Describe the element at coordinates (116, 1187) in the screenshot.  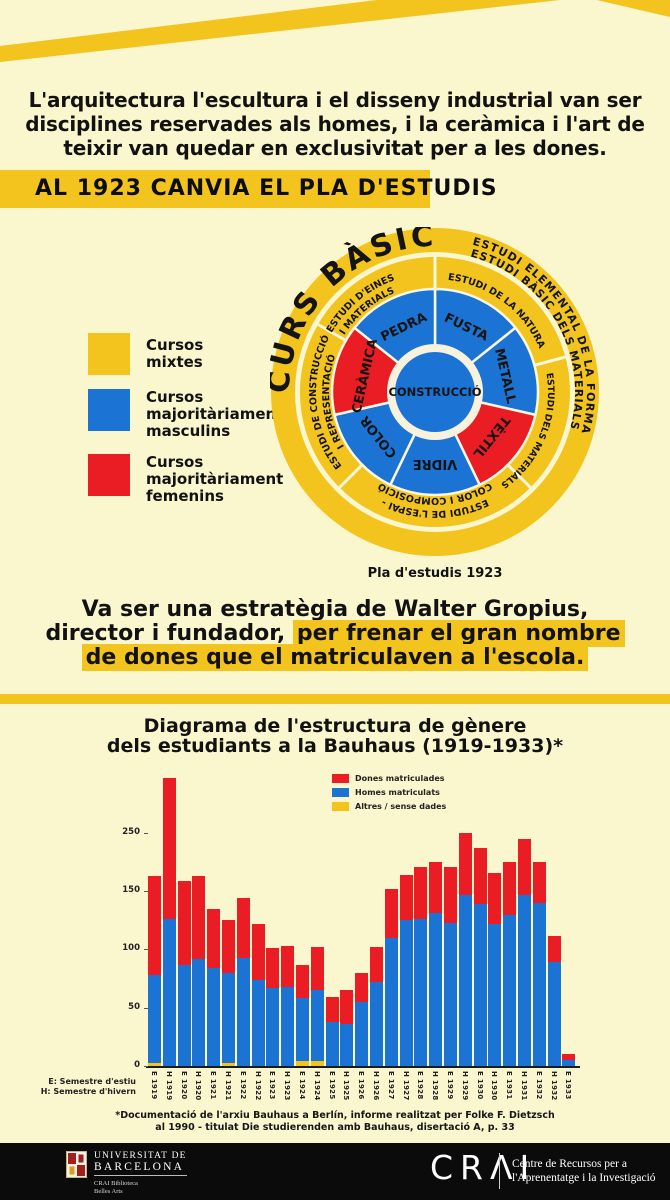
I see `ub-library-label: CRAI Biblioteca Belles Arts` at that location.